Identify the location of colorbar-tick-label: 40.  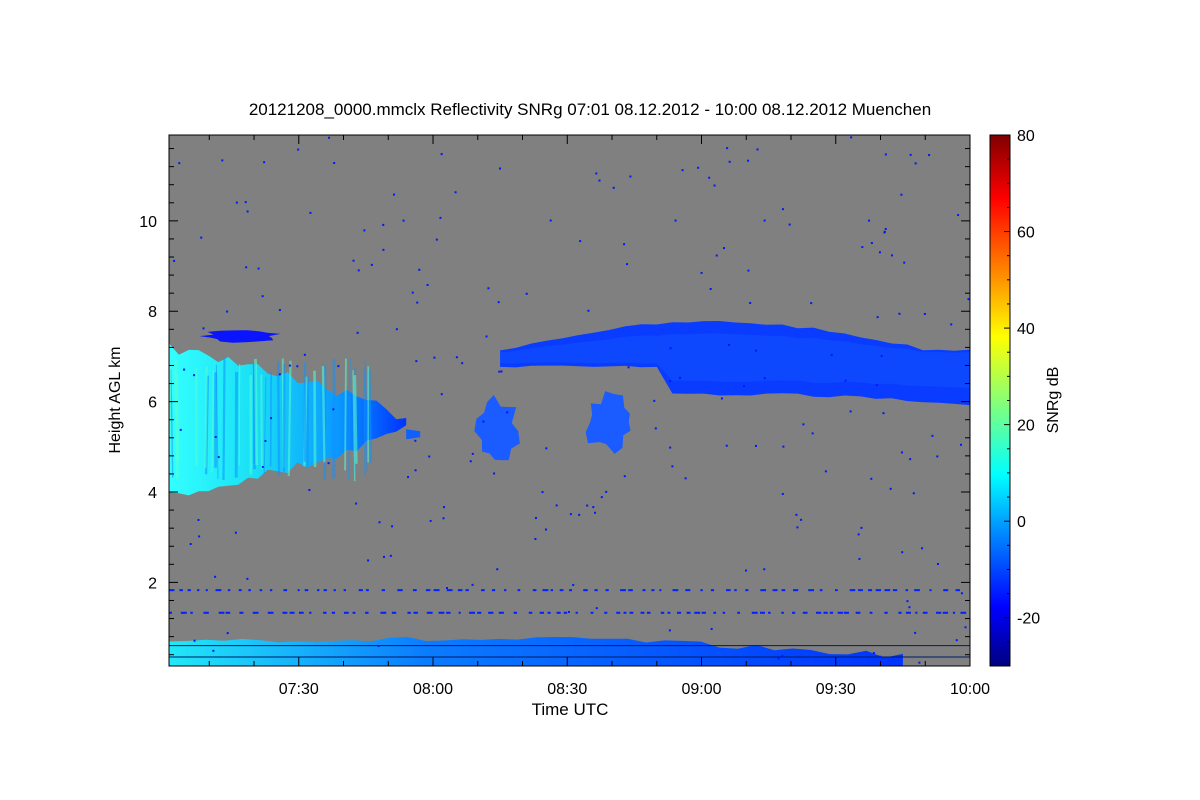
(1026, 329).